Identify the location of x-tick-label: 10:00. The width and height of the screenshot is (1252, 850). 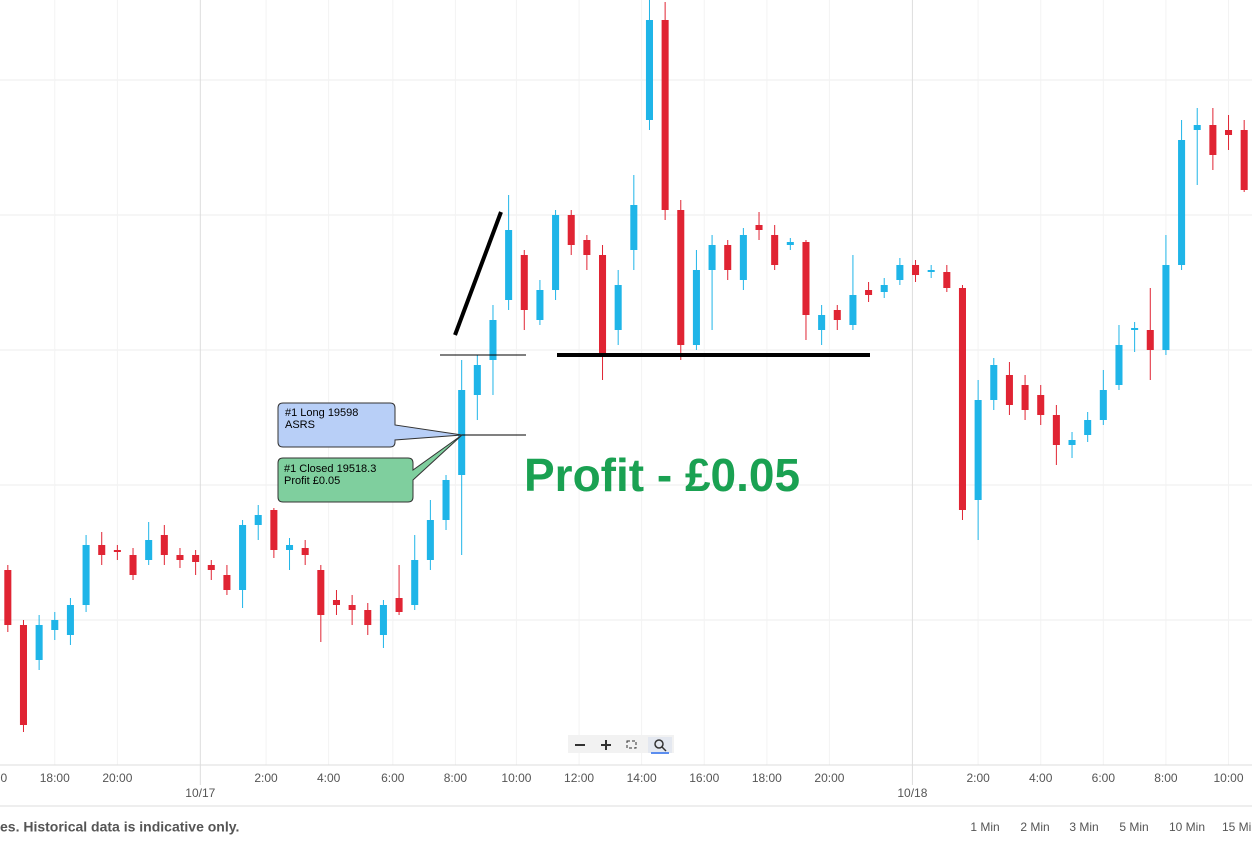
(1229, 778).